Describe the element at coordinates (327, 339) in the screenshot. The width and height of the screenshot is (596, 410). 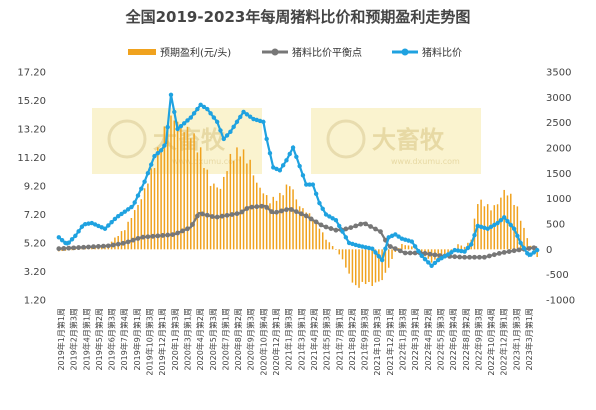
I see `x-tick-label: 2021年5月第3周` at that location.